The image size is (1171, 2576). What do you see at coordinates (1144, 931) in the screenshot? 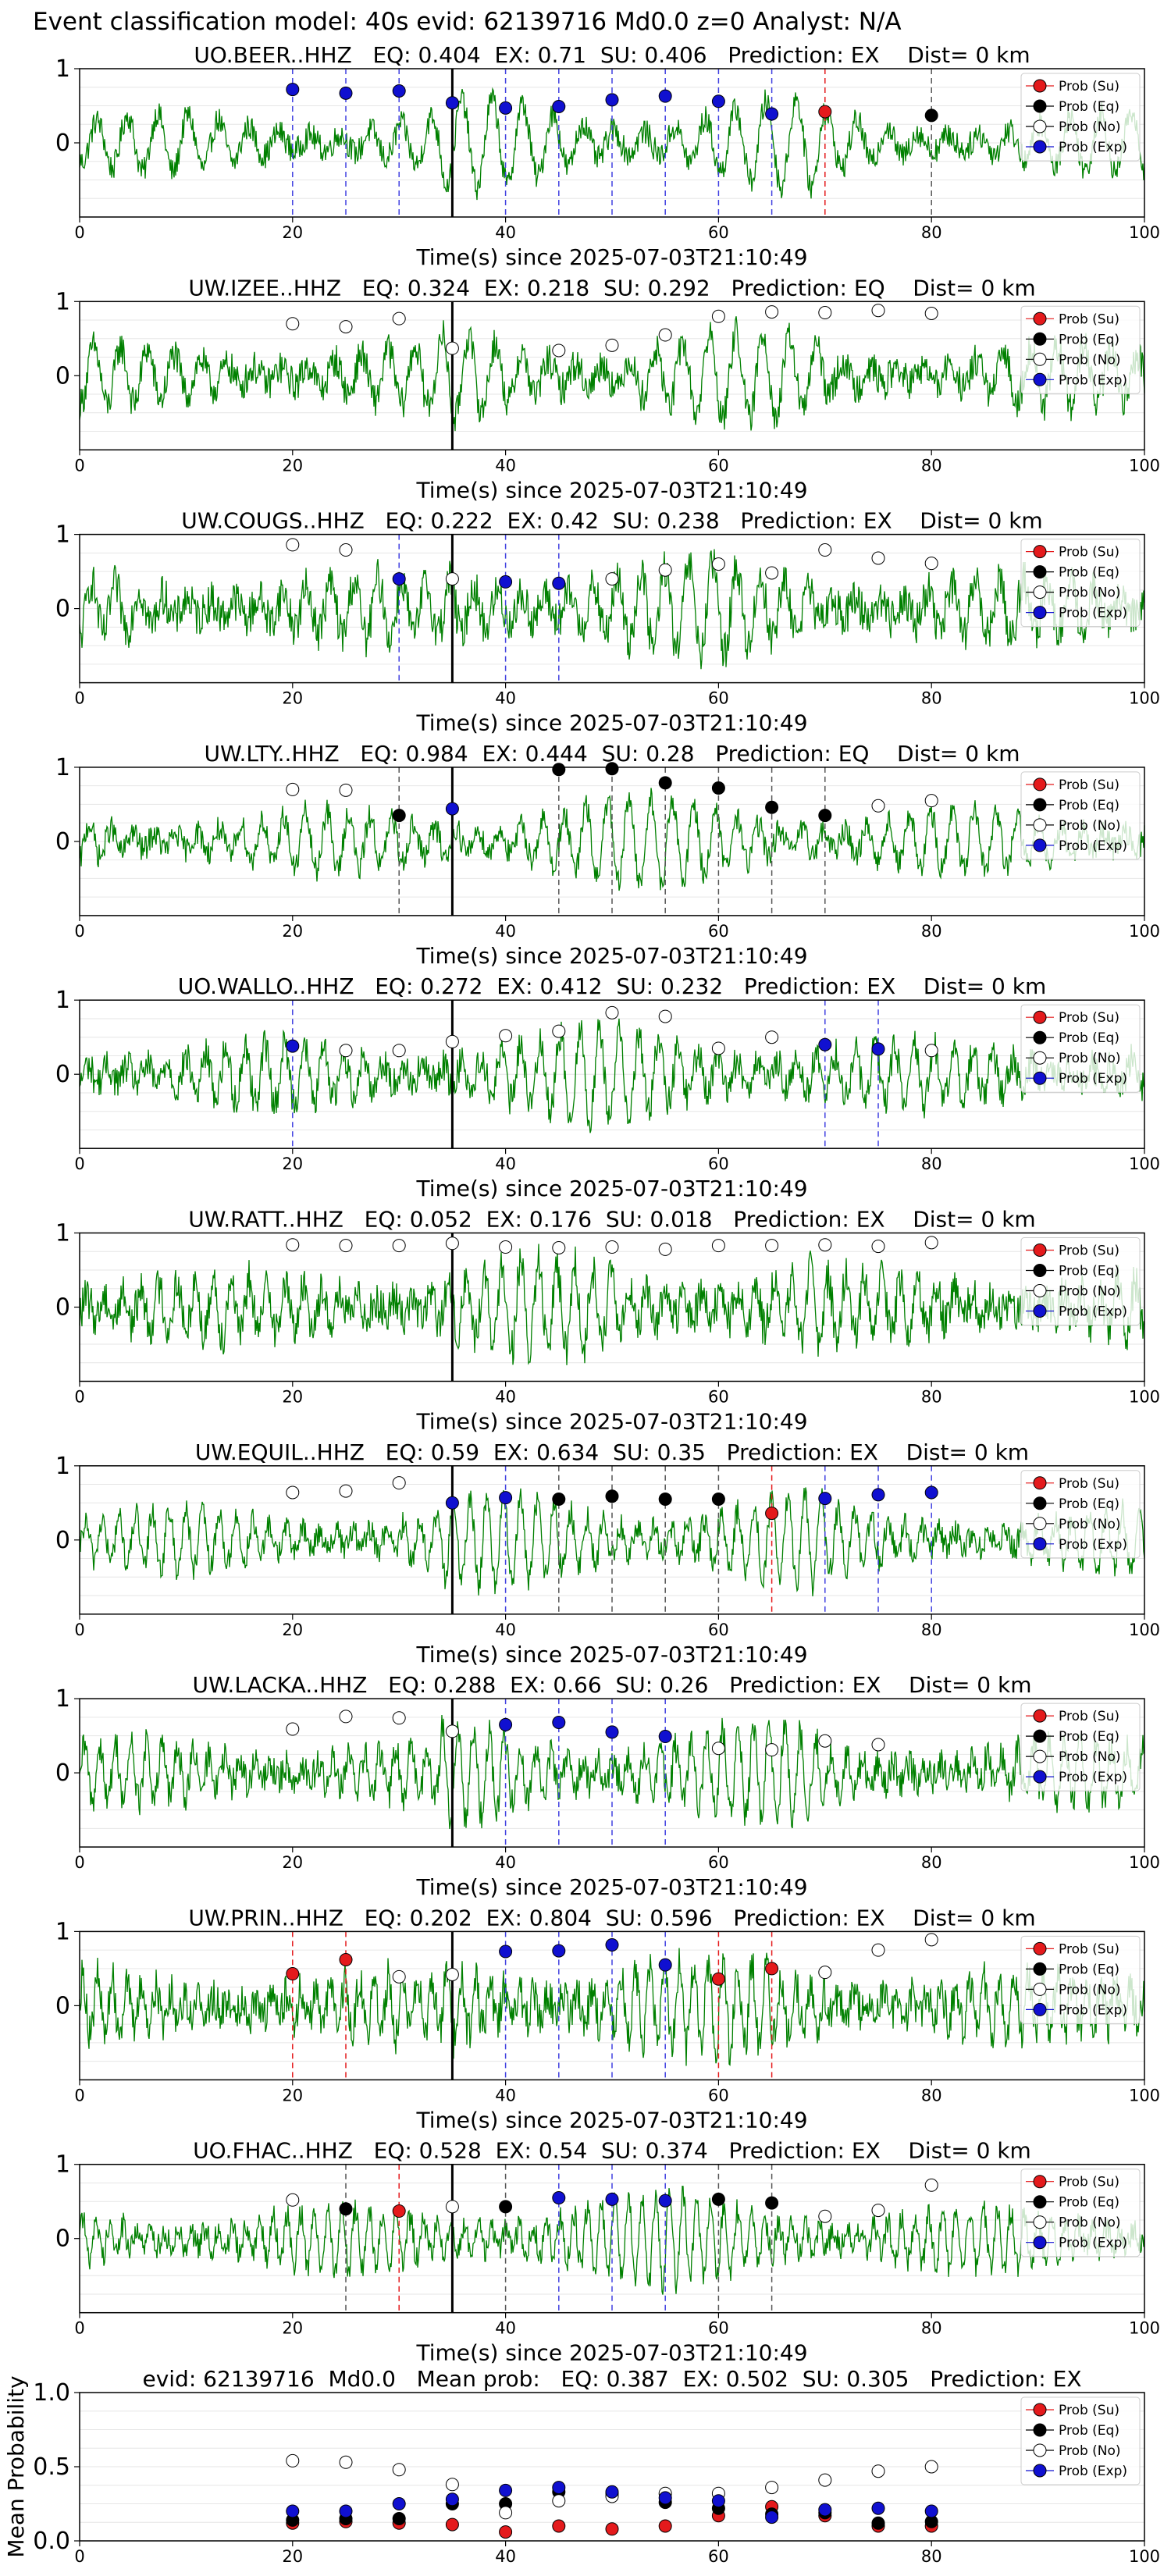
I see `x-tick-label: 100` at bounding box center [1144, 931].